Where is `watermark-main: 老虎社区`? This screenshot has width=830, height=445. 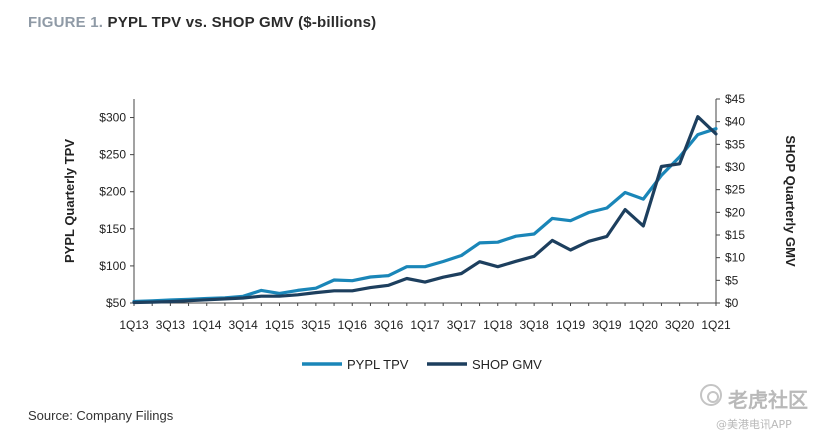
watermark-main: 老虎社区 is located at coordinates (768, 400).